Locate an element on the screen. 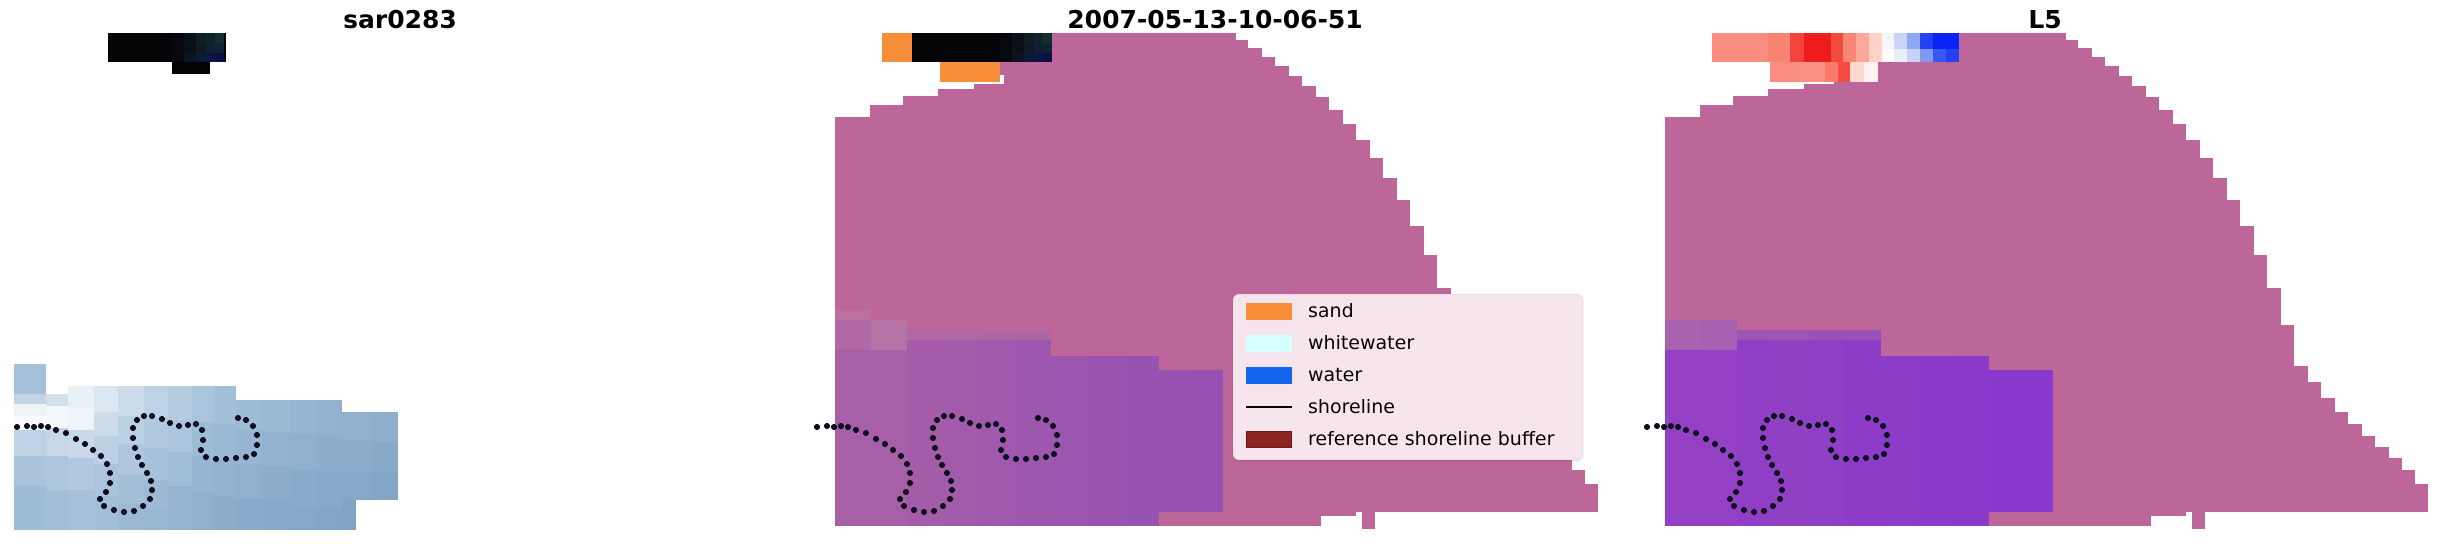 This screenshot has width=2460, height=544. legend-label-shoreline: shoreline is located at coordinates (1351, 406).